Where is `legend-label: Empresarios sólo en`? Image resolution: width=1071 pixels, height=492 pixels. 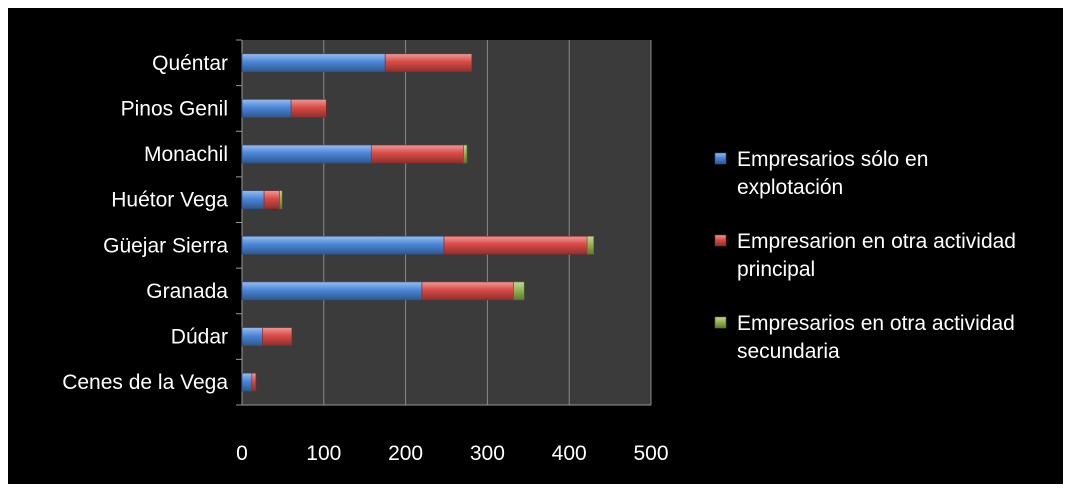
legend-label: Empresarios sólo en is located at coordinates (832, 159).